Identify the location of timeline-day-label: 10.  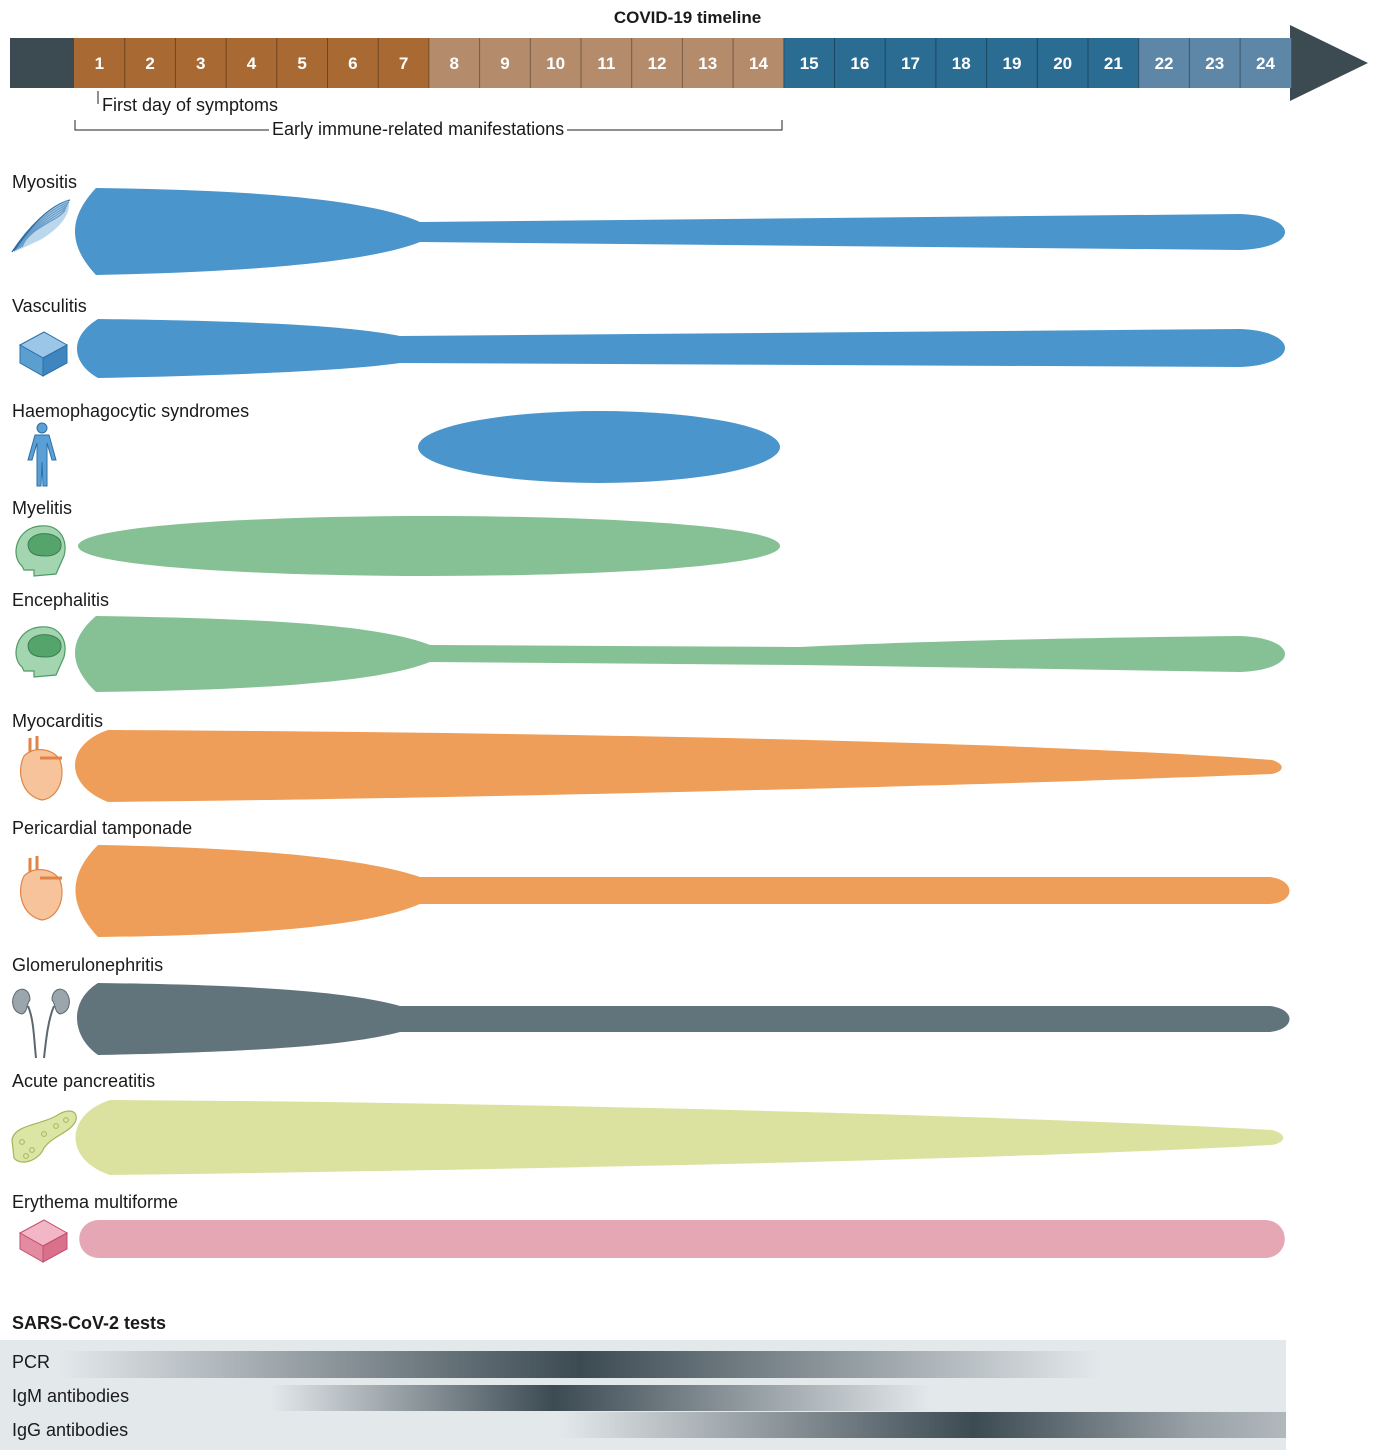
(555, 63).